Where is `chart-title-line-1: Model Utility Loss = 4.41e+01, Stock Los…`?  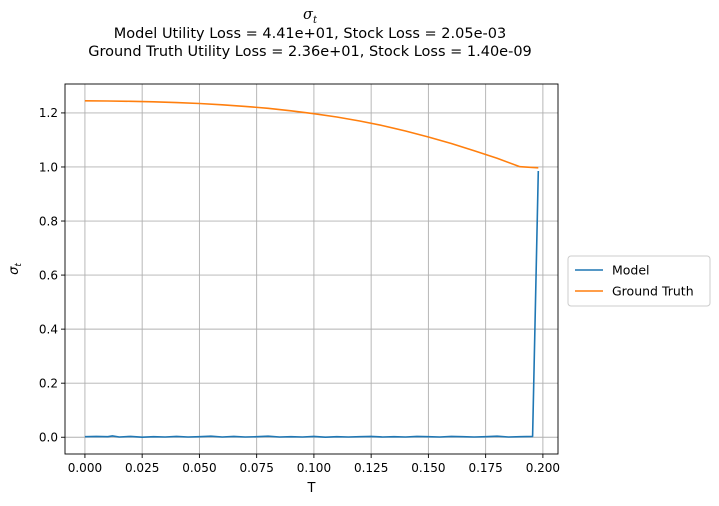 chart-title-line-1: Model Utility Loss = 4.41e+01, Stock Los… is located at coordinates (310, 34).